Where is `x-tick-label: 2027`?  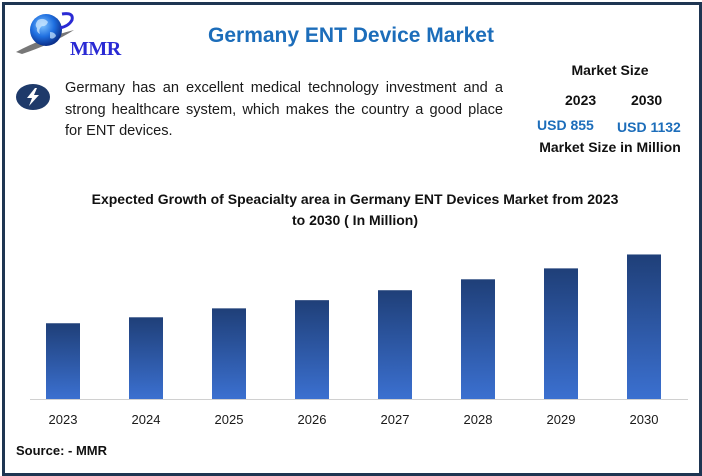 x-tick-label: 2027 is located at coordinates (395, 419).